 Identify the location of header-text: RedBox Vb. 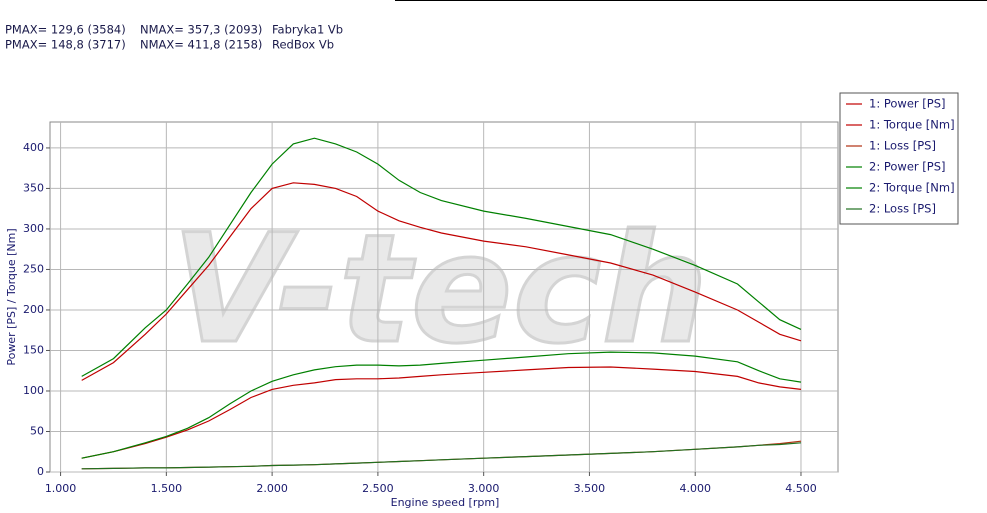
(303, 45).